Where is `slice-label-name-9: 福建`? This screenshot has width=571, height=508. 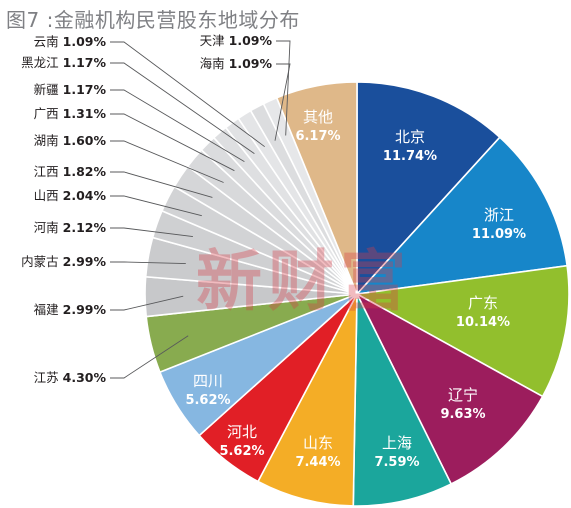 slice-label-name-9: 福建 is located at coordinates (48, 309).